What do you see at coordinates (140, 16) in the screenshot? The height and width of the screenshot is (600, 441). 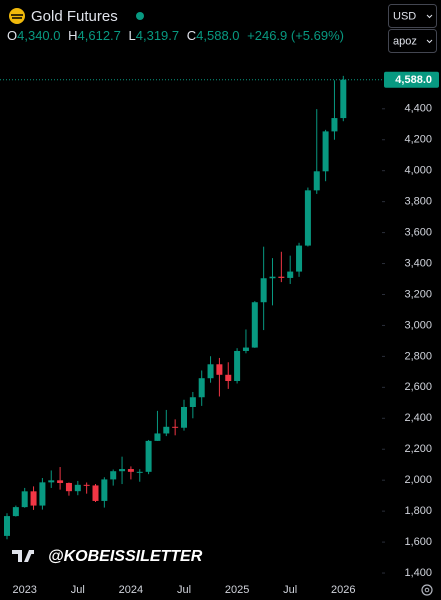 I see `market-status` at bounding box center [140, 16].